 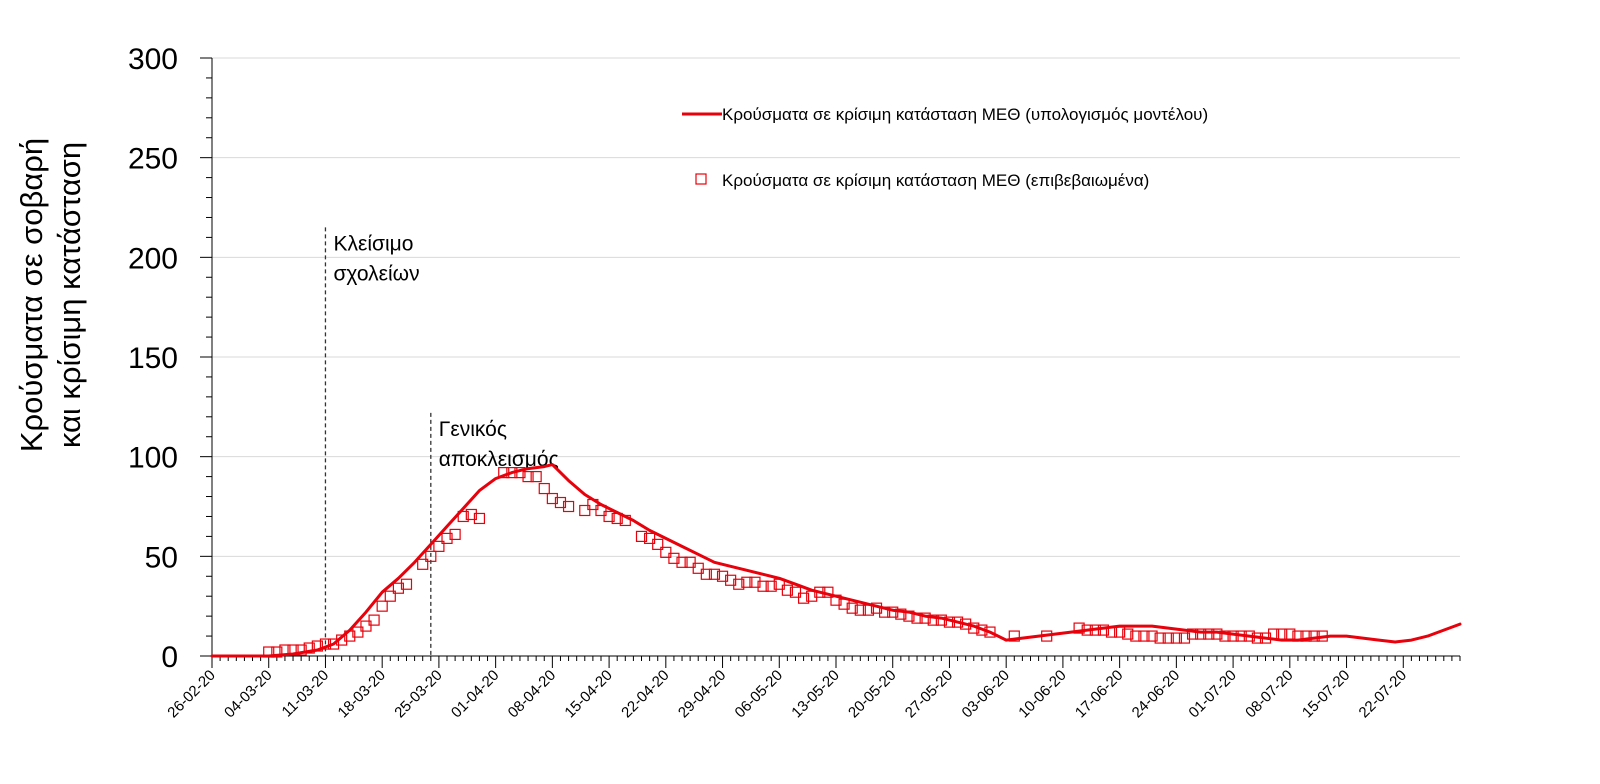 I want to click on x-tick-label: 03-06-20, so click(x=986, y=694).